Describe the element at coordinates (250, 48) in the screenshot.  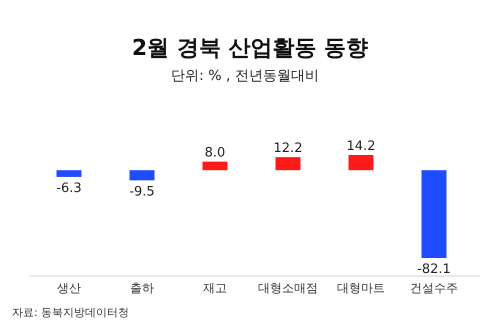
I see `chart-title: 2월 경북 산업활동 동향` at that location.